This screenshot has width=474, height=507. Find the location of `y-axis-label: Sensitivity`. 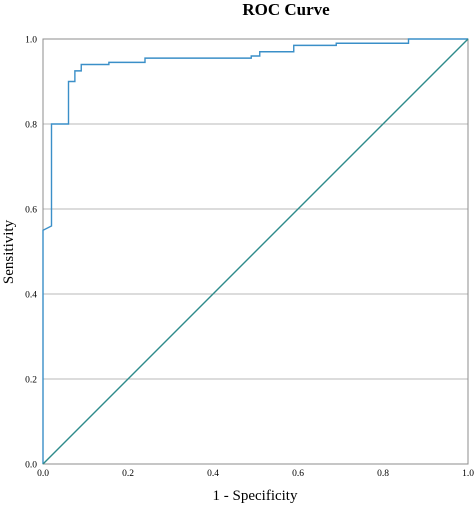

y-axis-label: Sensitivity is located at coordinates (9, 251).